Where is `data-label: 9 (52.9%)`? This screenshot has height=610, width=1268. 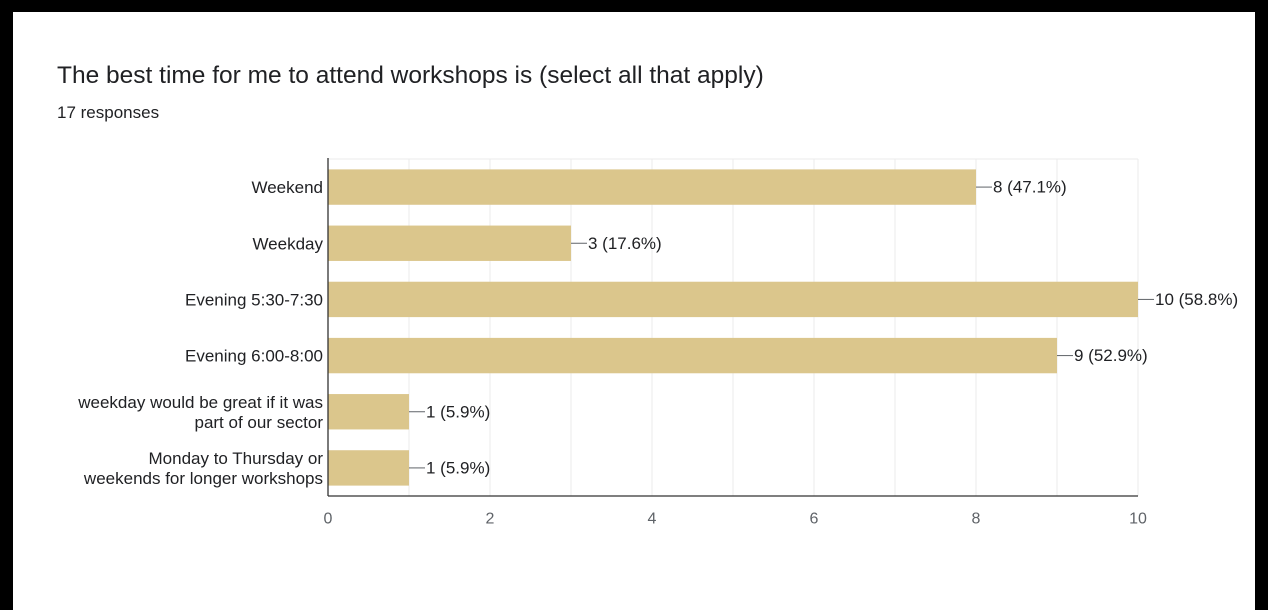 data-label: 9 (52.9%) is located at coordinates (1111, 355).